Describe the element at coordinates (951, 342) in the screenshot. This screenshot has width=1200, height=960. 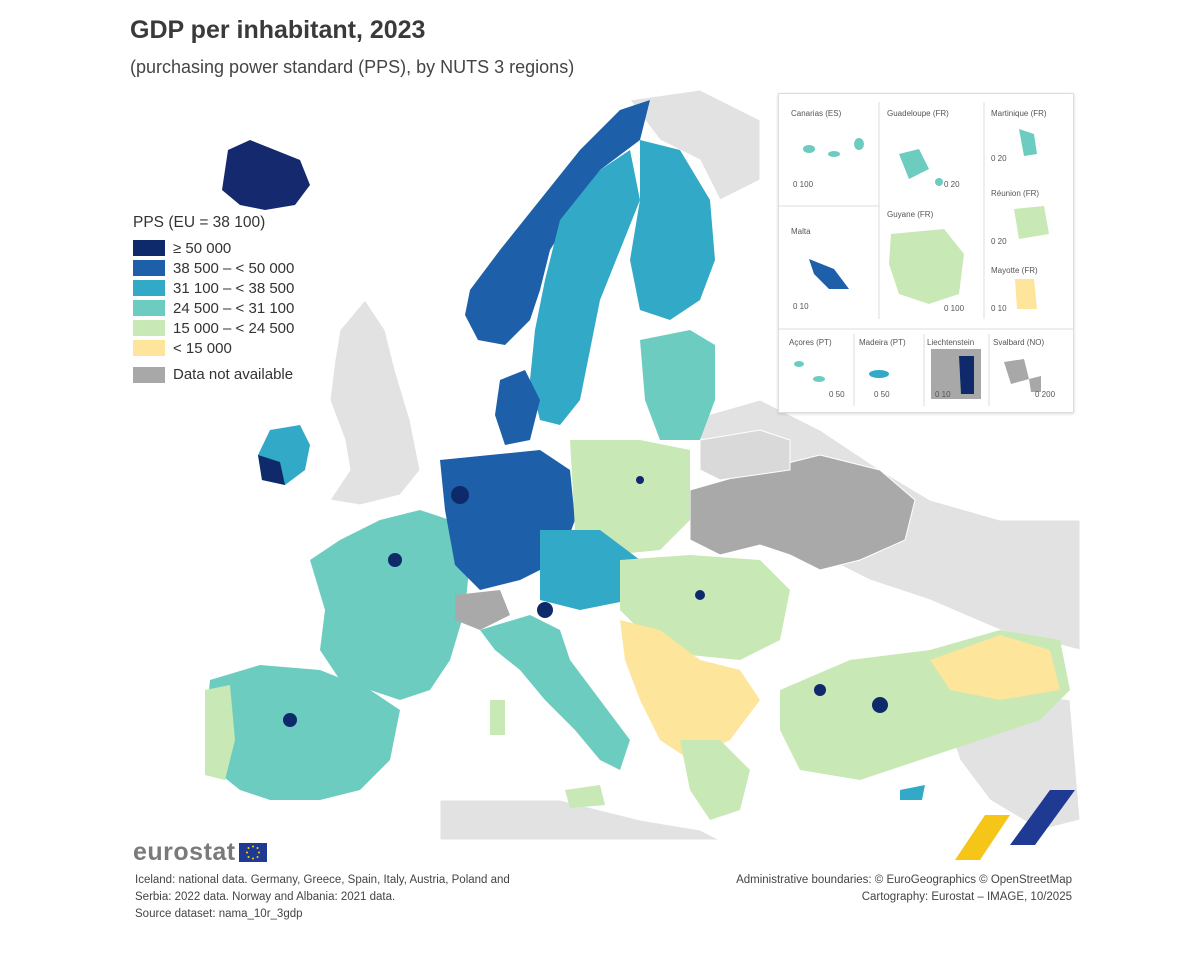
I see `inset-label-liechtenstein: Liechtenstein` at that location.